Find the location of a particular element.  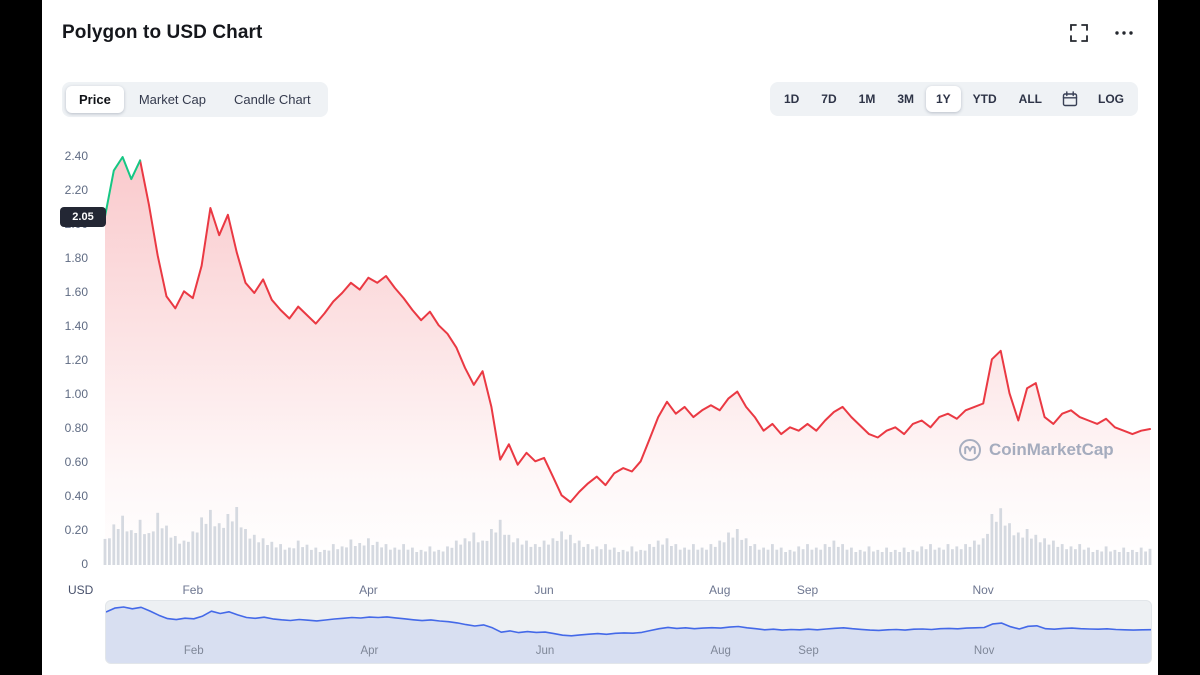

x-axis-label: Aug is located at coordinates (720, 590).